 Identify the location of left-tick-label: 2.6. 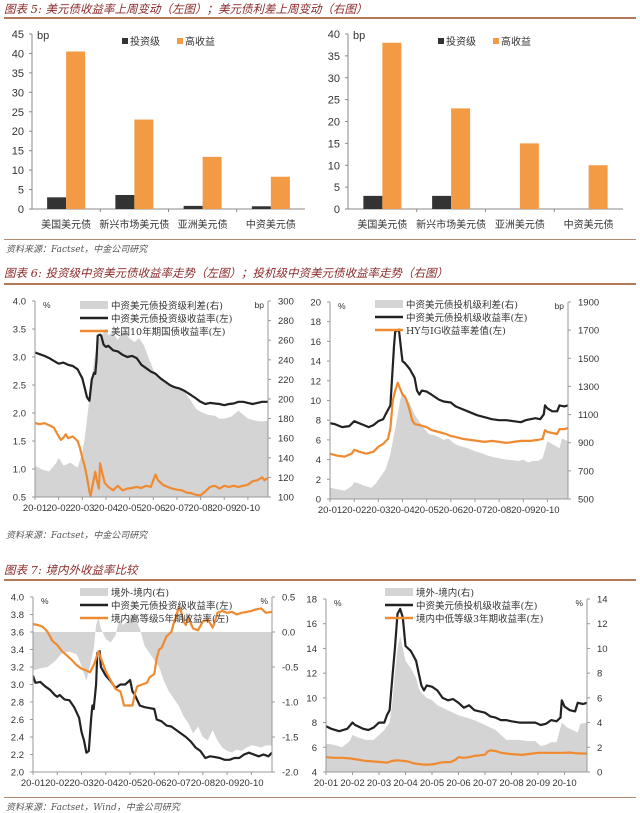
(17, 720).